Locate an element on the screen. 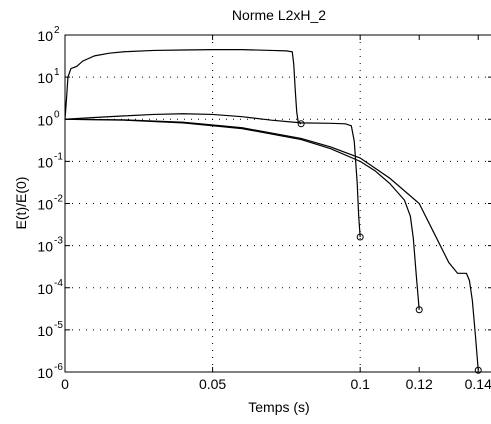 The width and height of the screenshot is (491, 424). y-tick-label-exponent: -1 is located at coordinates (58, 156).